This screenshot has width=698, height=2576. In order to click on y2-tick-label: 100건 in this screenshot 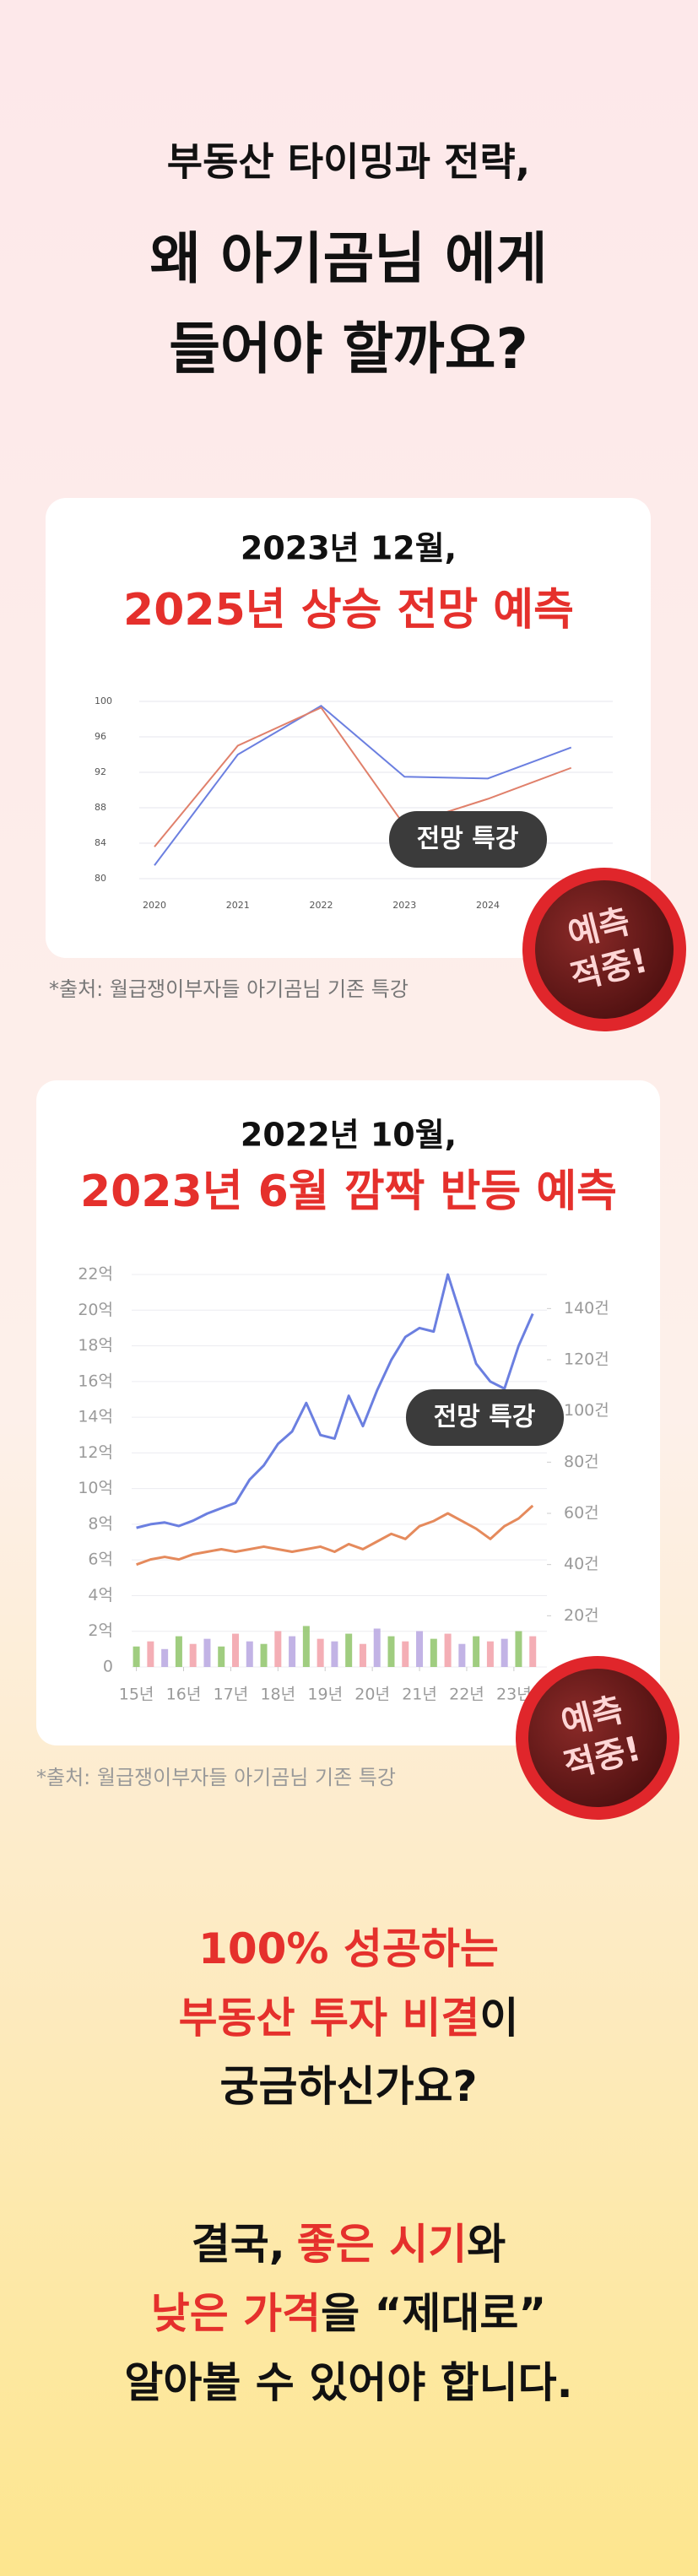, I will do `click(586, 1410)`.